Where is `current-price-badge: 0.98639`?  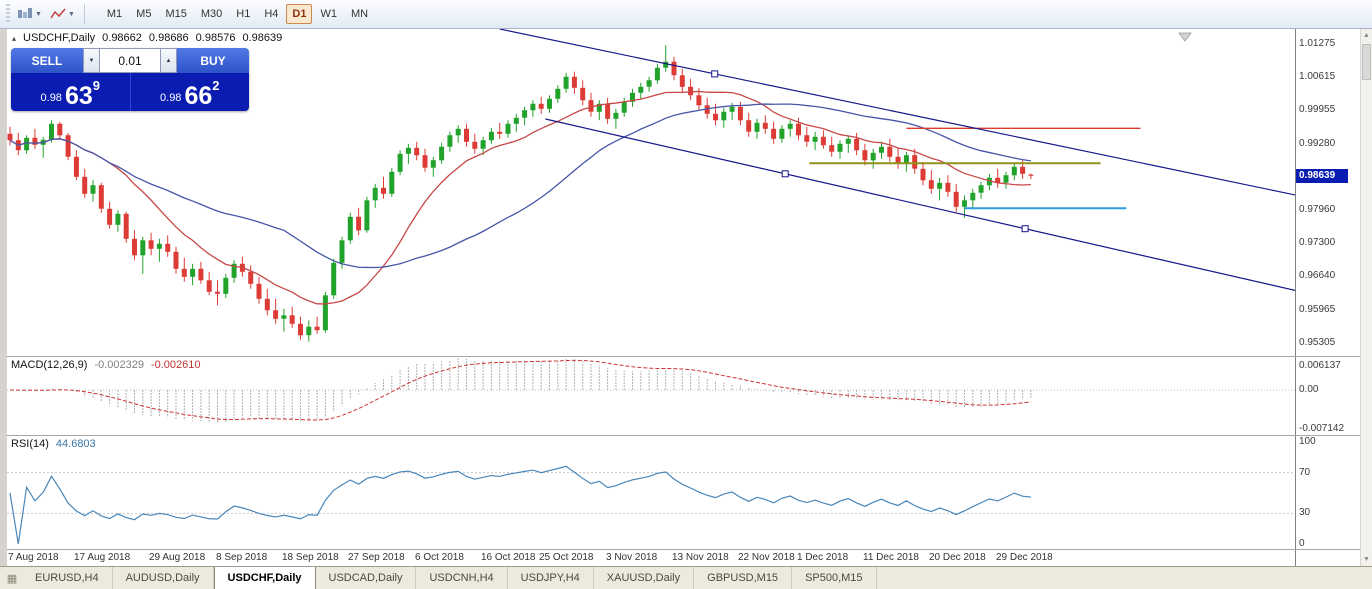 current-price-badge: 0.98639 is located at coordinates (1322, 176).